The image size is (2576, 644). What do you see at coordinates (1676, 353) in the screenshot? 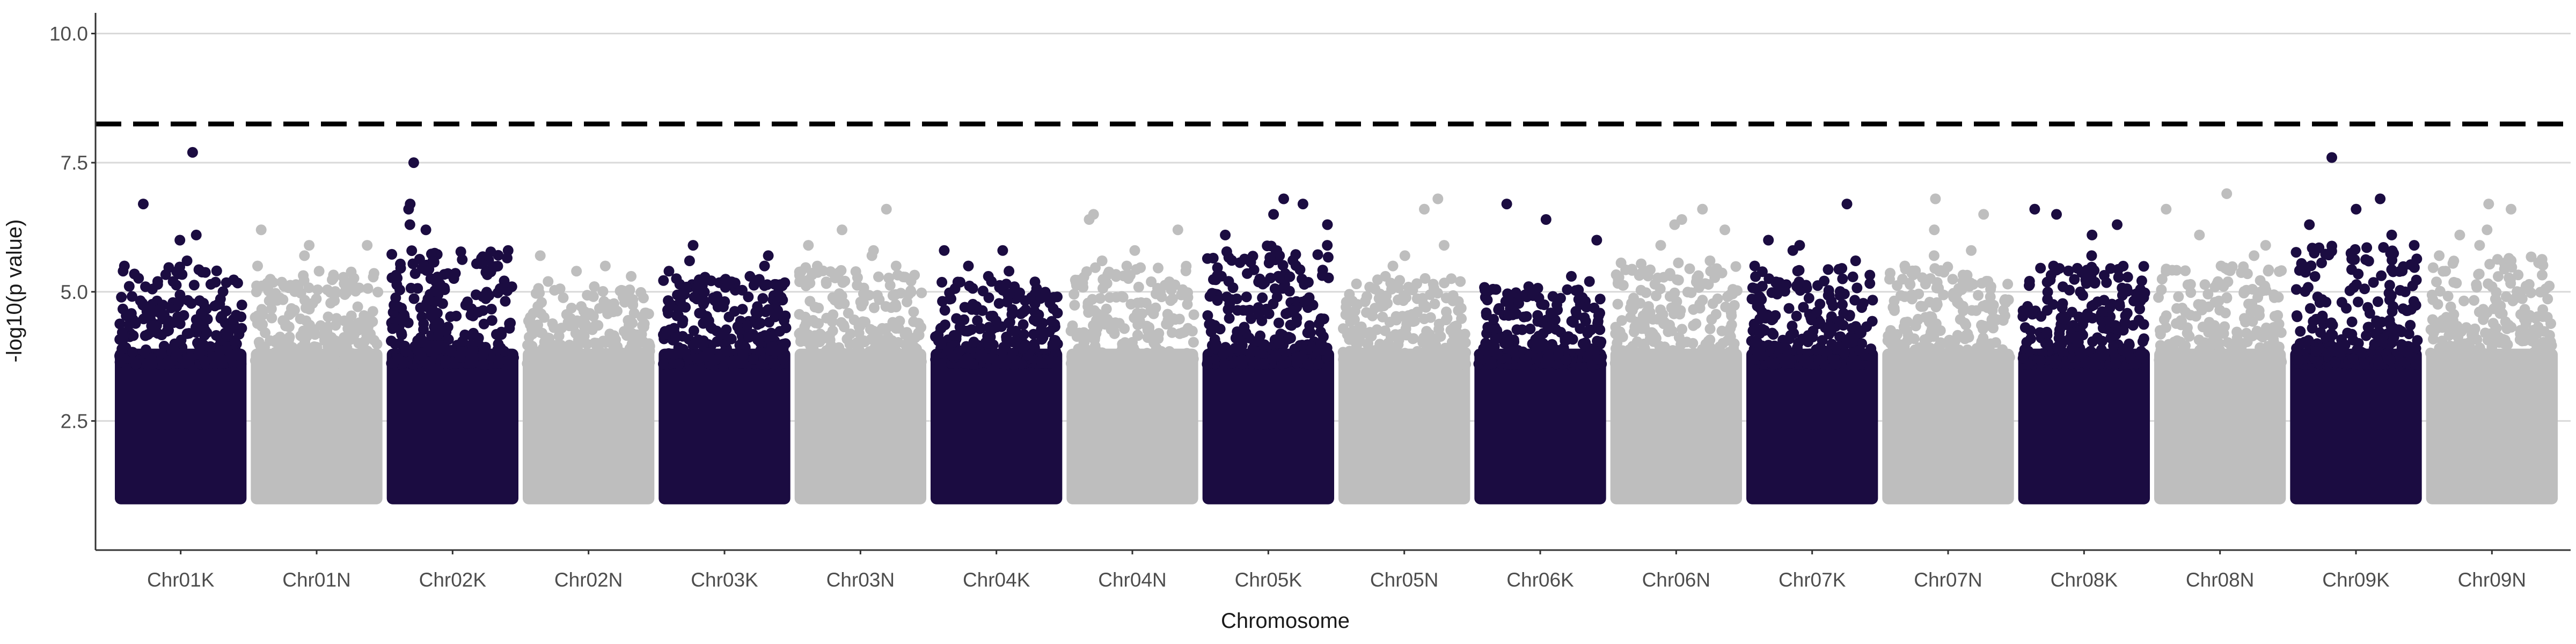
I see `chromosome-chr06n` at bounding box center [1676, 353].